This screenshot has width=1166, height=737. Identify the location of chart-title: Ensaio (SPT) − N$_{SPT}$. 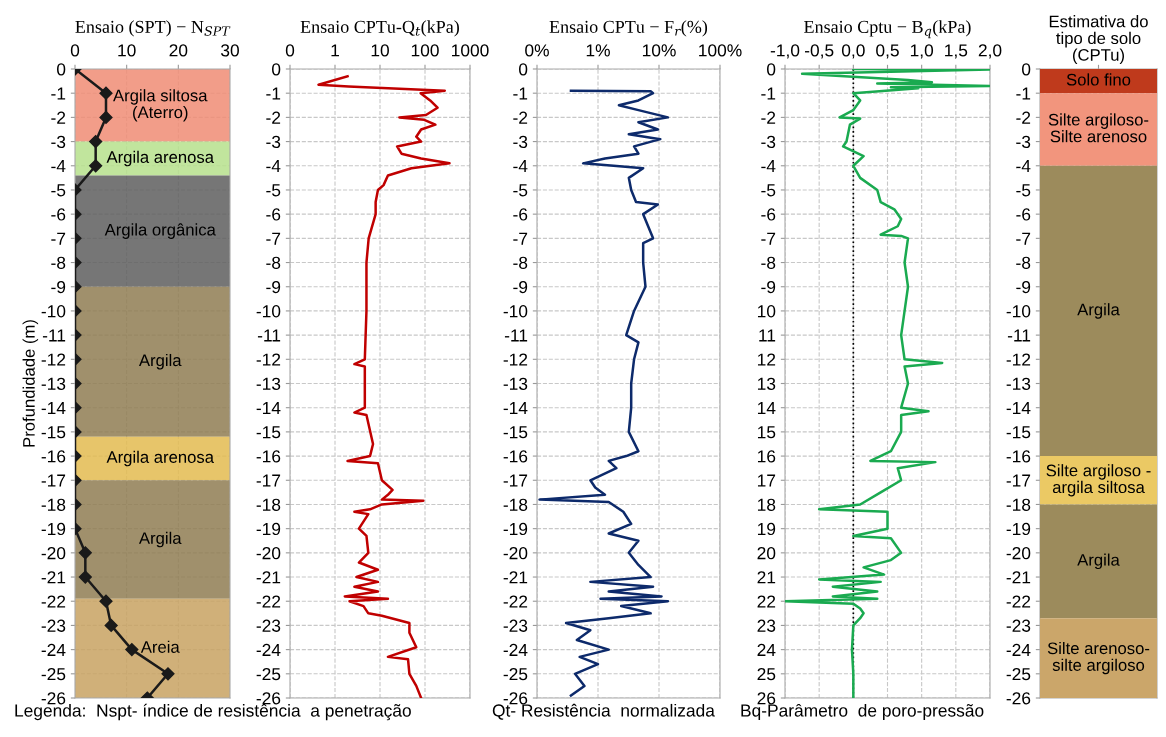
(153, 28).